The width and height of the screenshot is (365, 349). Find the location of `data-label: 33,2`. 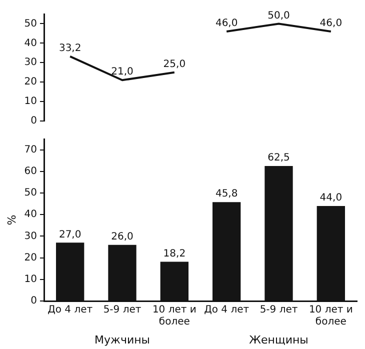

data-label: 33,2 is located at coordinates (70, 48).